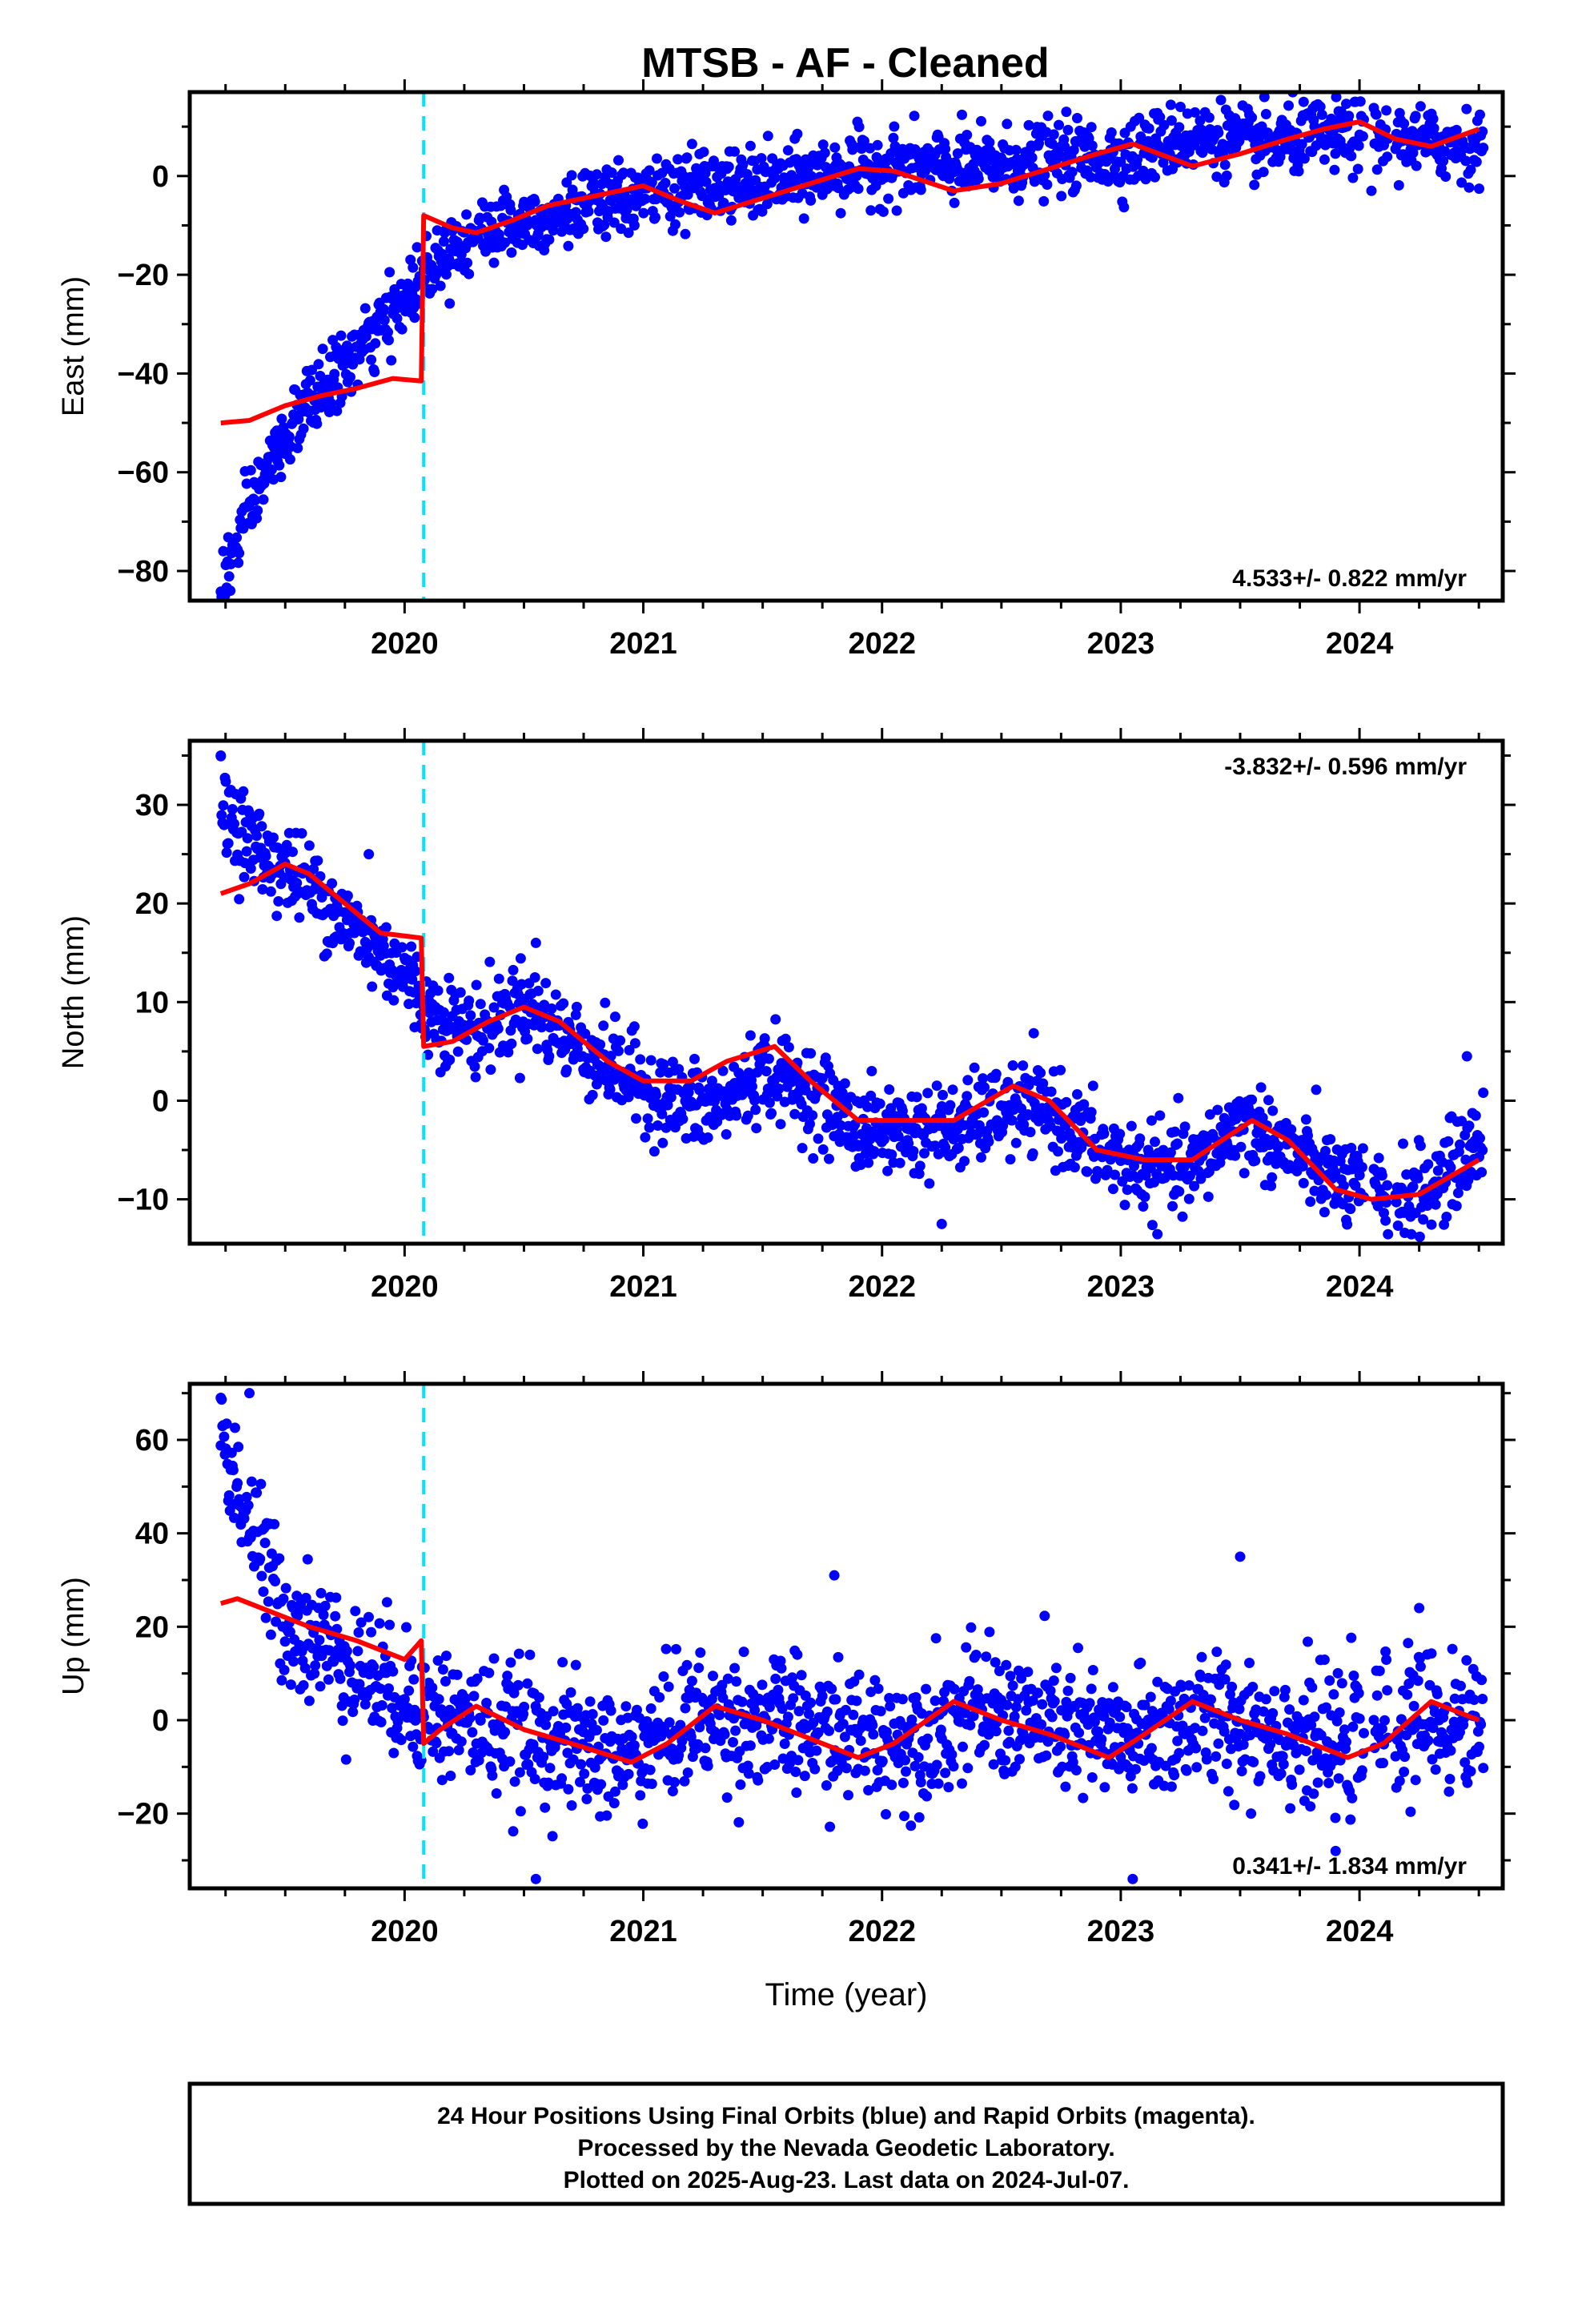 The height and width of the screenshot is (2324, 1582). I want to click on x-tick-label: 2021, so click(643, 1931).